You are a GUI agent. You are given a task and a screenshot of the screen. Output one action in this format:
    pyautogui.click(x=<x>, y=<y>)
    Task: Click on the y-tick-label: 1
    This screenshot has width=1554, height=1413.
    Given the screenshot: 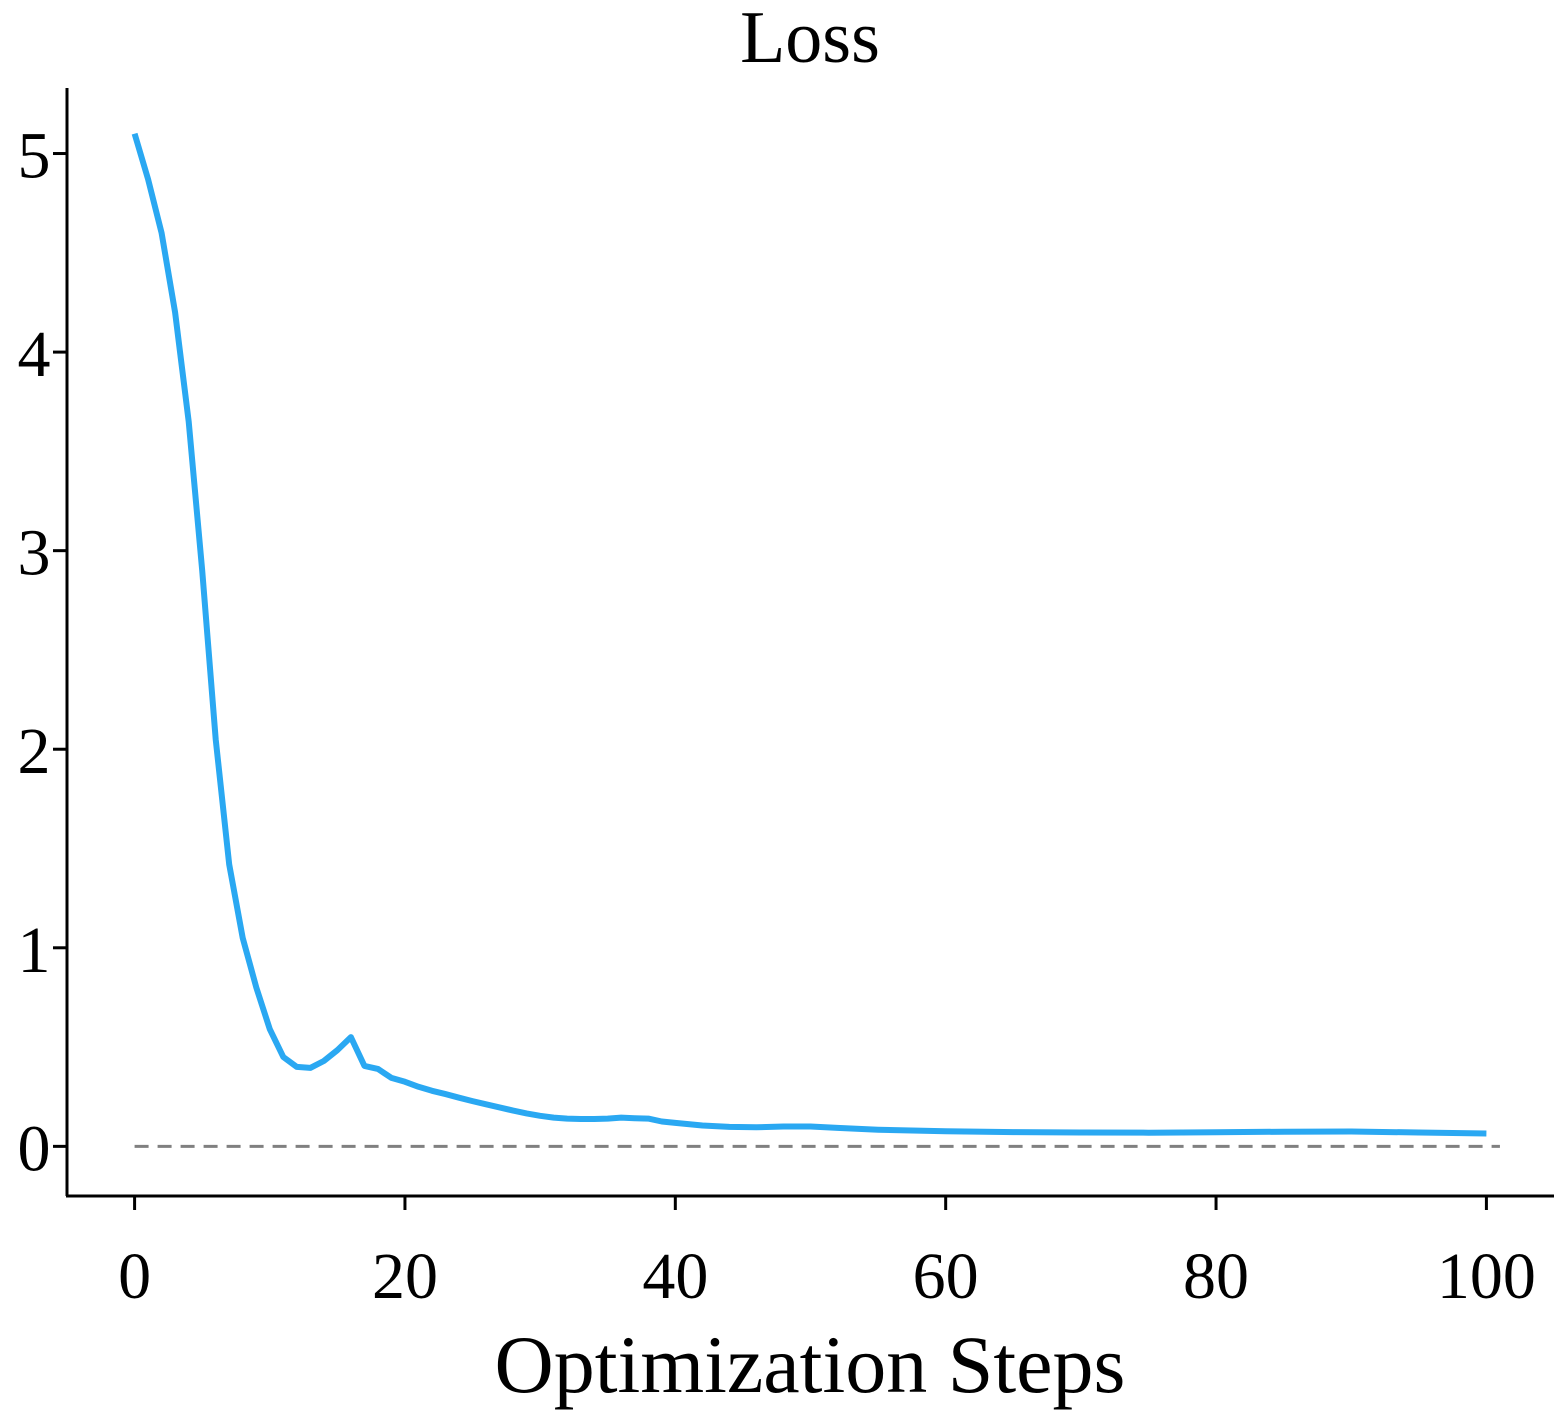 What is the action you would take?
    pyautogui.click(x=34, y=950)
    